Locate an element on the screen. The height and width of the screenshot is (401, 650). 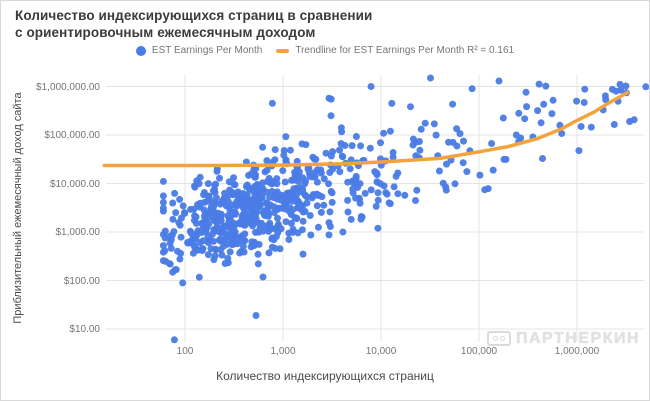
y-tick-label: $10,000.00 is located at coordinates (74, 184).